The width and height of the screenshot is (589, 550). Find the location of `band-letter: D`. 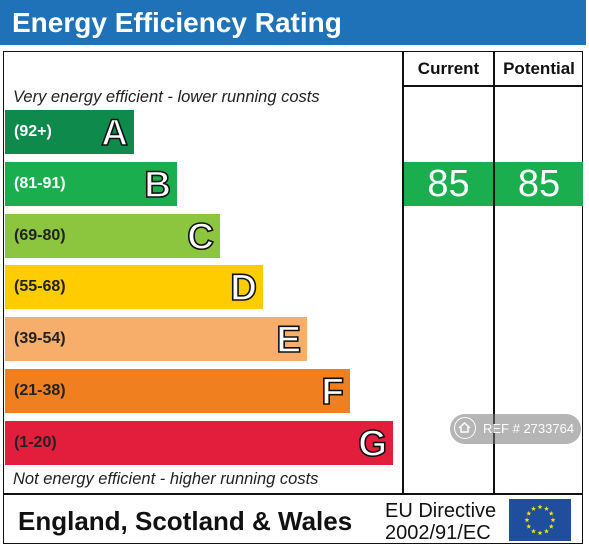

band-letter: D is located at coordinates (243, 287).